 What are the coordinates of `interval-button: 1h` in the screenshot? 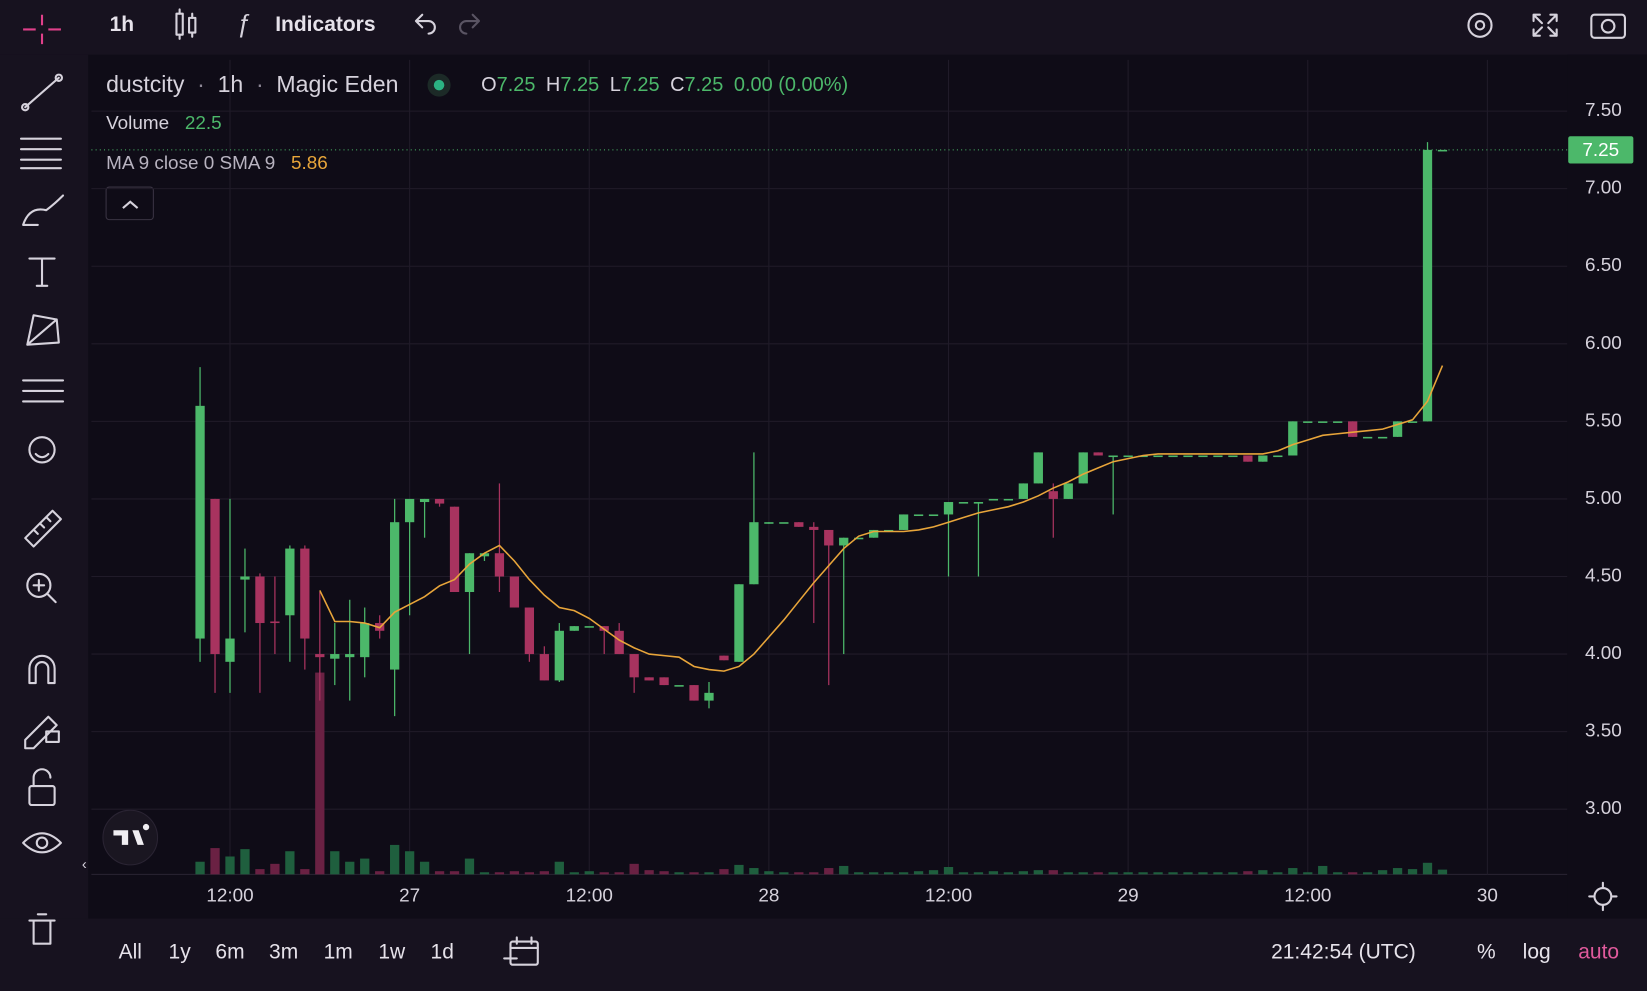 It's located at (122, 24).